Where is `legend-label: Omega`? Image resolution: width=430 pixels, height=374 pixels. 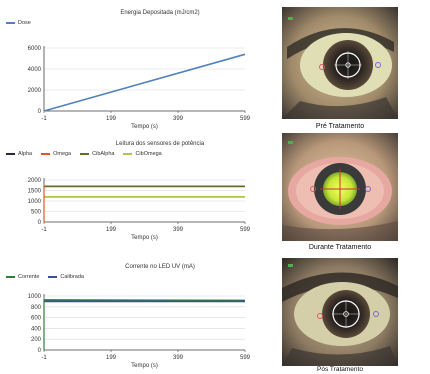 legend-label: Omega is located at coordinates (62, 154).